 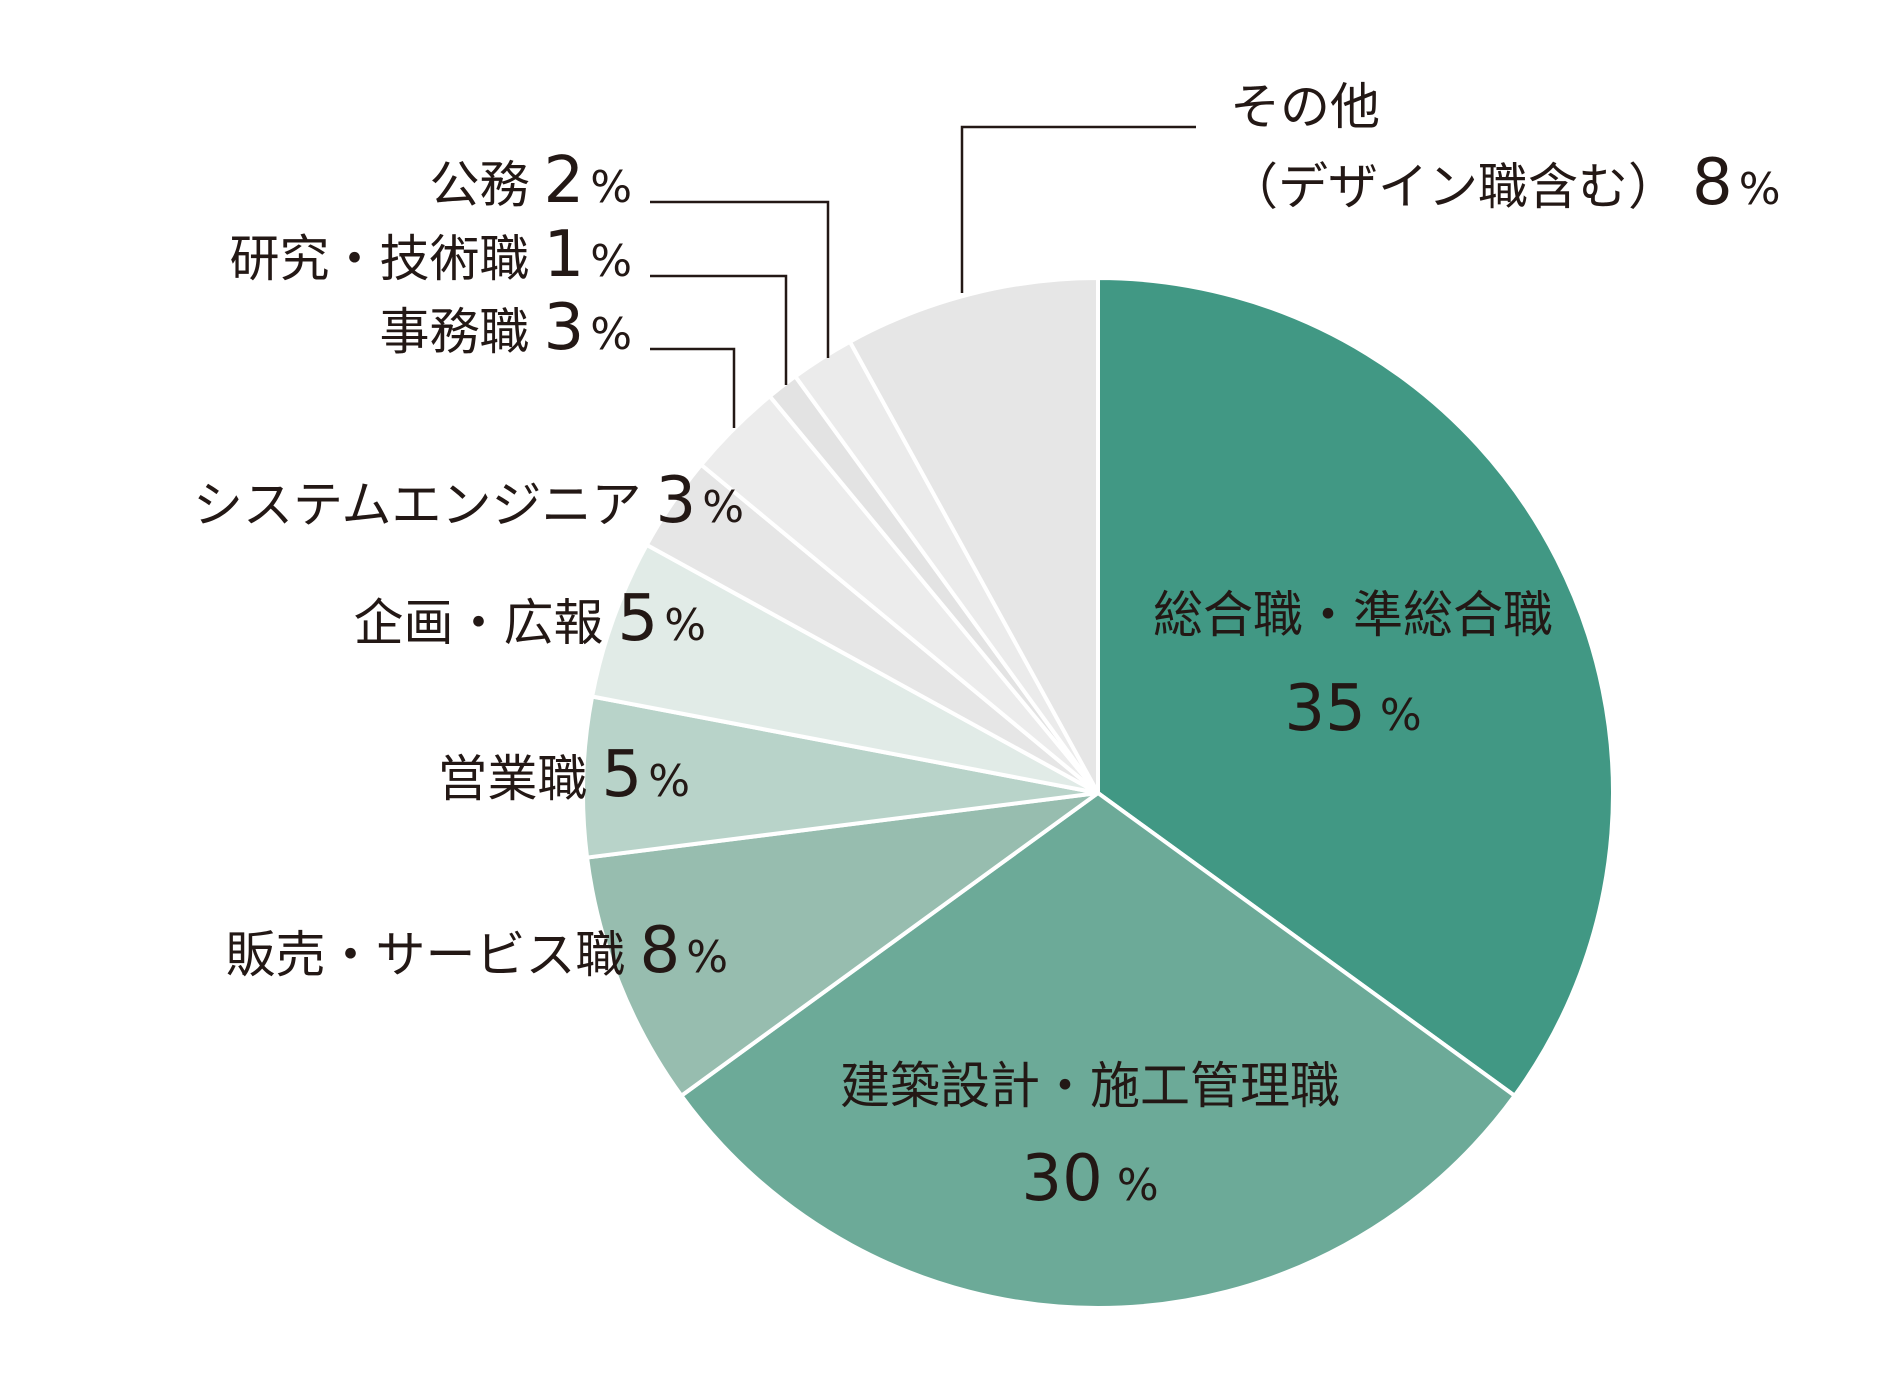 What do you see at coordinates (1324, 709) in the screenshot?
I see `slice-label-value-0: 35` at bounding box center [1324, 709].